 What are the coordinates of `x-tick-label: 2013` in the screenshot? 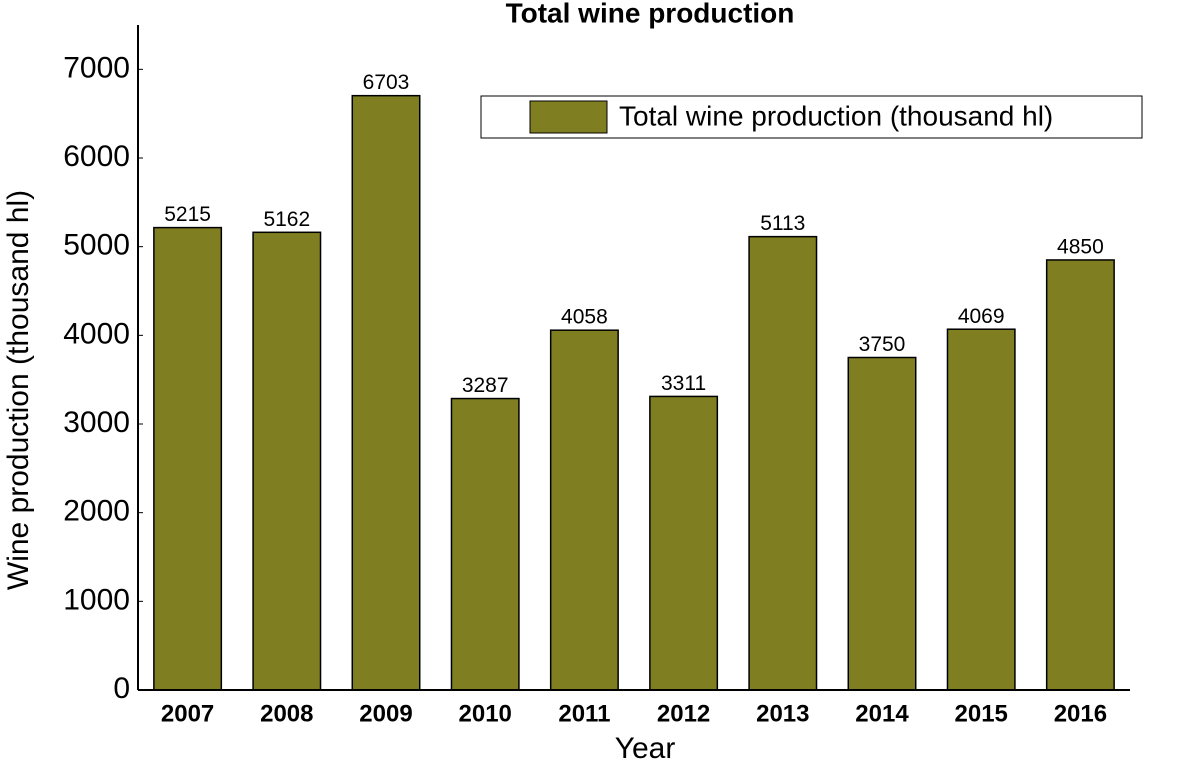 It's located at (782, 713).